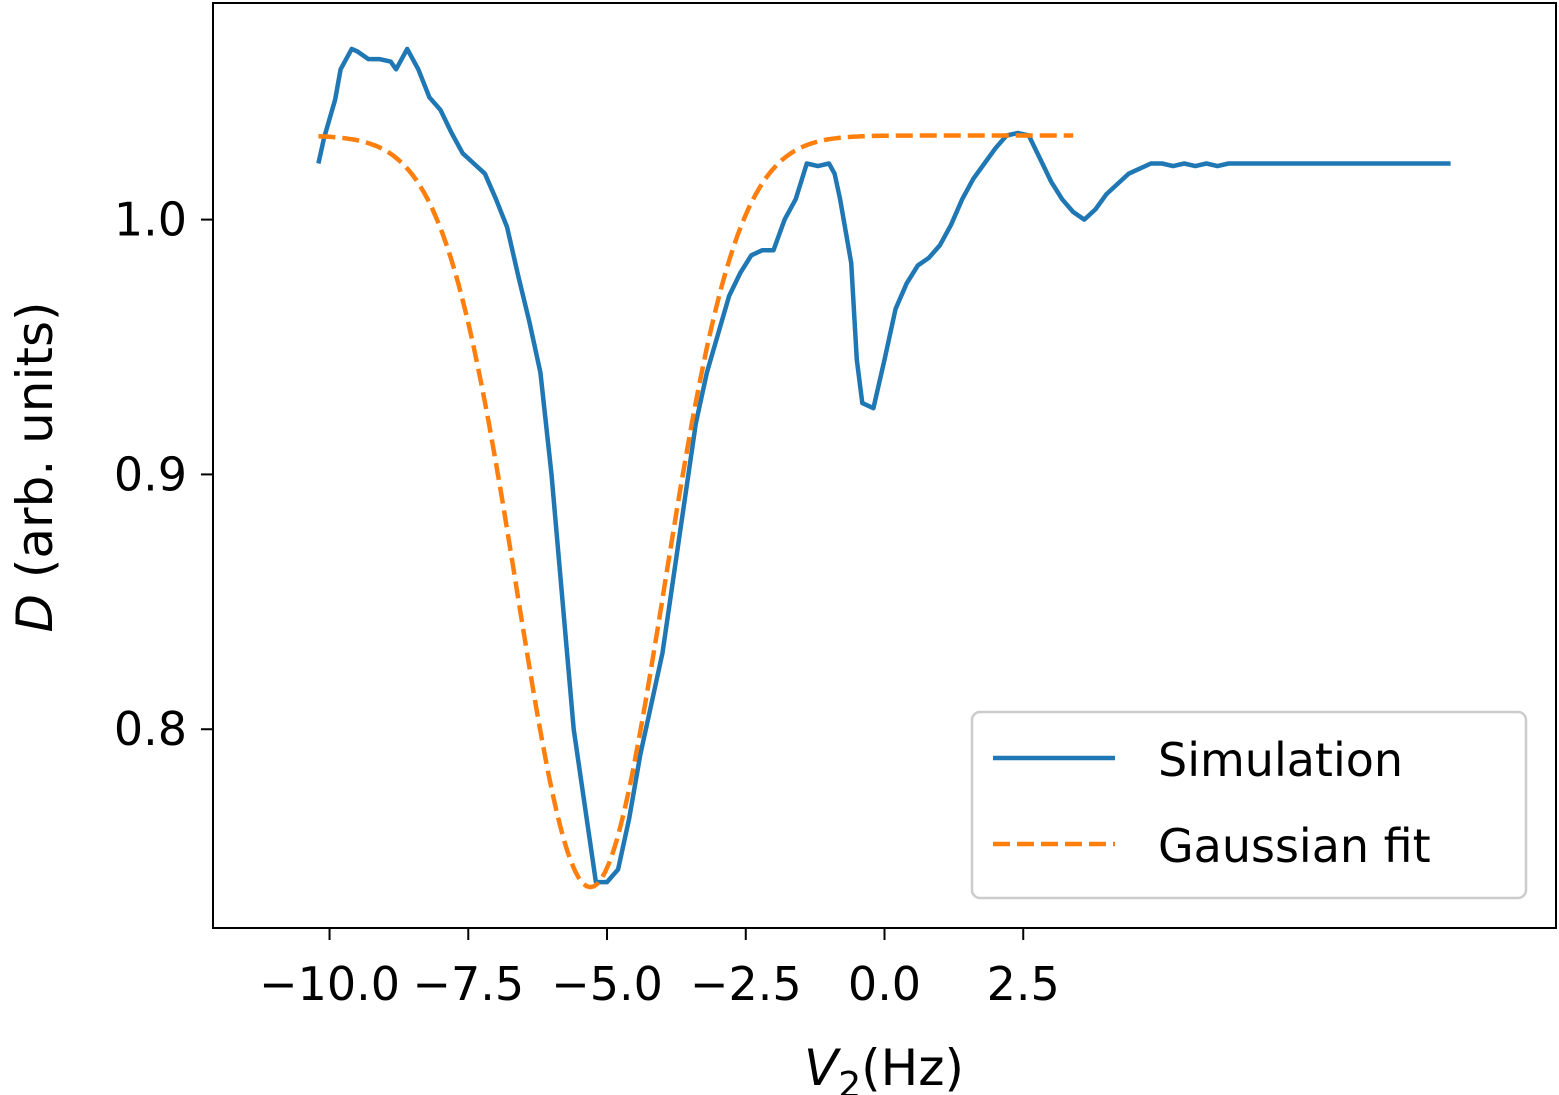 Image resolution: width=1559 pixels, height=1095 pixels. I want to click on x-tick-label: −7.5, so click(468, 984).